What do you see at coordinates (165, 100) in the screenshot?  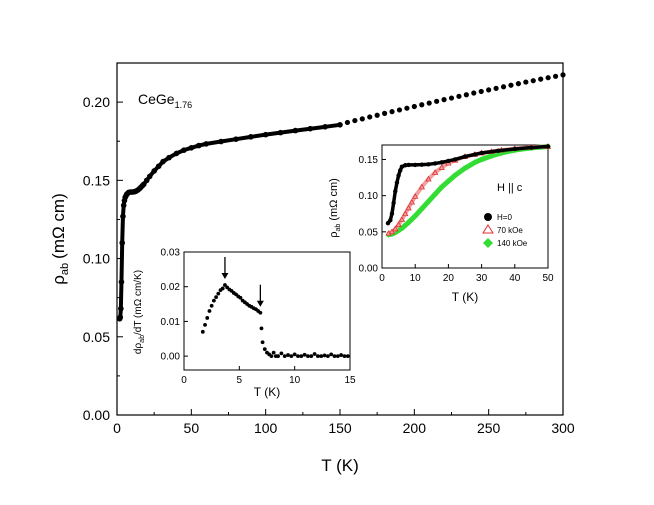 I see `compound-label: CeGe1.76` at bounding box center [165, 100].